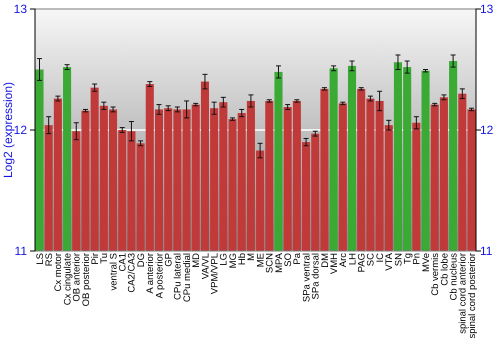  What do you see at coordinates (486, 251) in the screenshot?
I see `y2-tick-label: 11` at bounding box center [486, 251].